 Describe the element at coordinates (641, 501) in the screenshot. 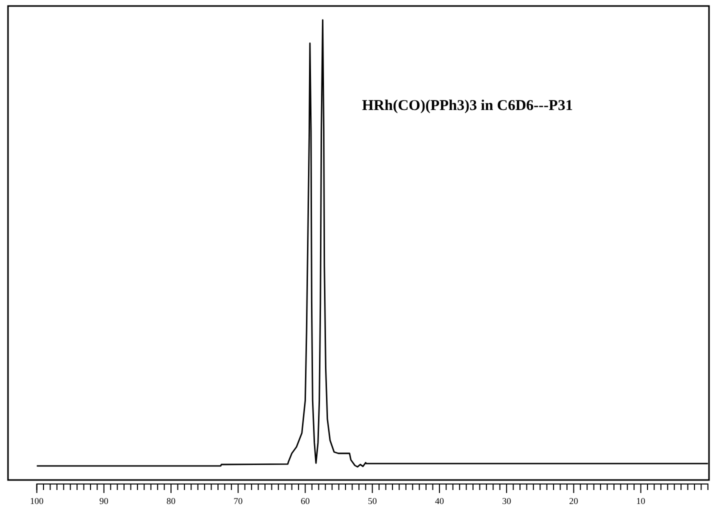

I see `x-tick-label: 10` at that location.